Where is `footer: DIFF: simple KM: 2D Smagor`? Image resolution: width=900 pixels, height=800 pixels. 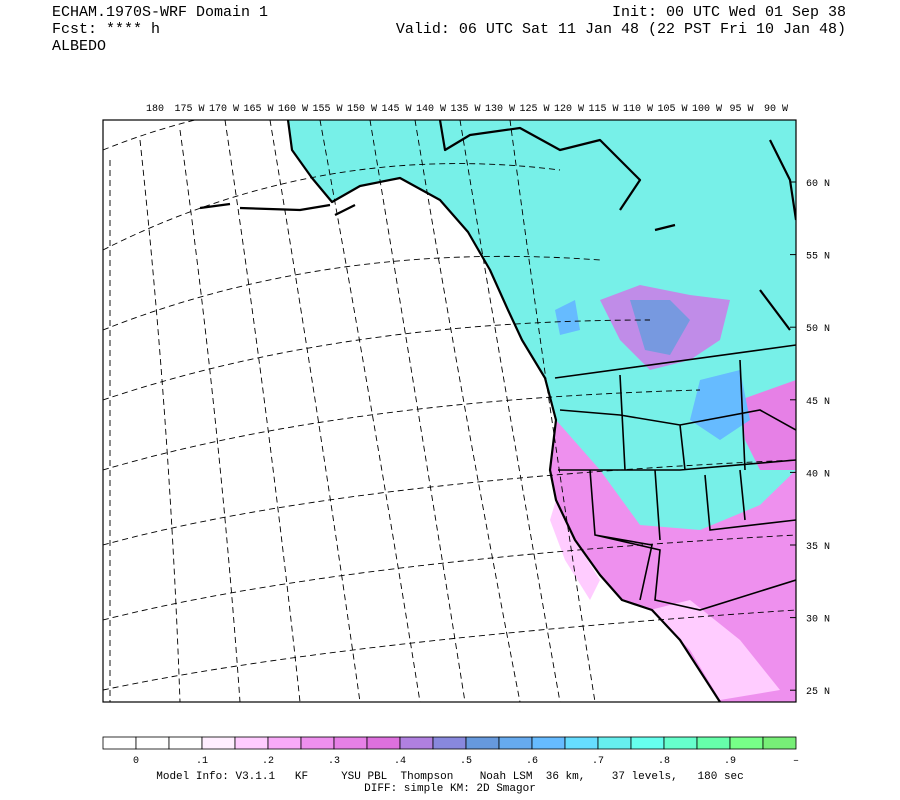 footer: DIFF: simple KM: 2D Smagor is located at coordinates (450, 789).